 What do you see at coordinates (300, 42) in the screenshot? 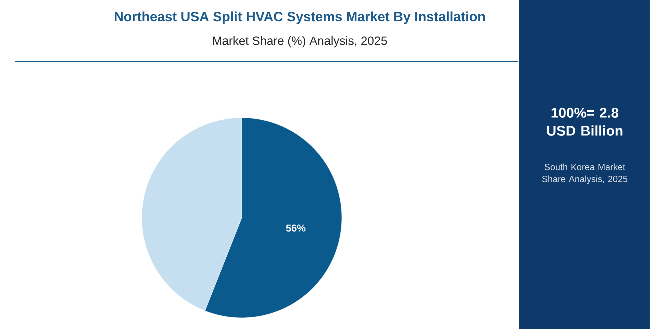
I see `chart-subtitle: Market Share (%) Analysis, 2025` at bounding box center [300, 42].